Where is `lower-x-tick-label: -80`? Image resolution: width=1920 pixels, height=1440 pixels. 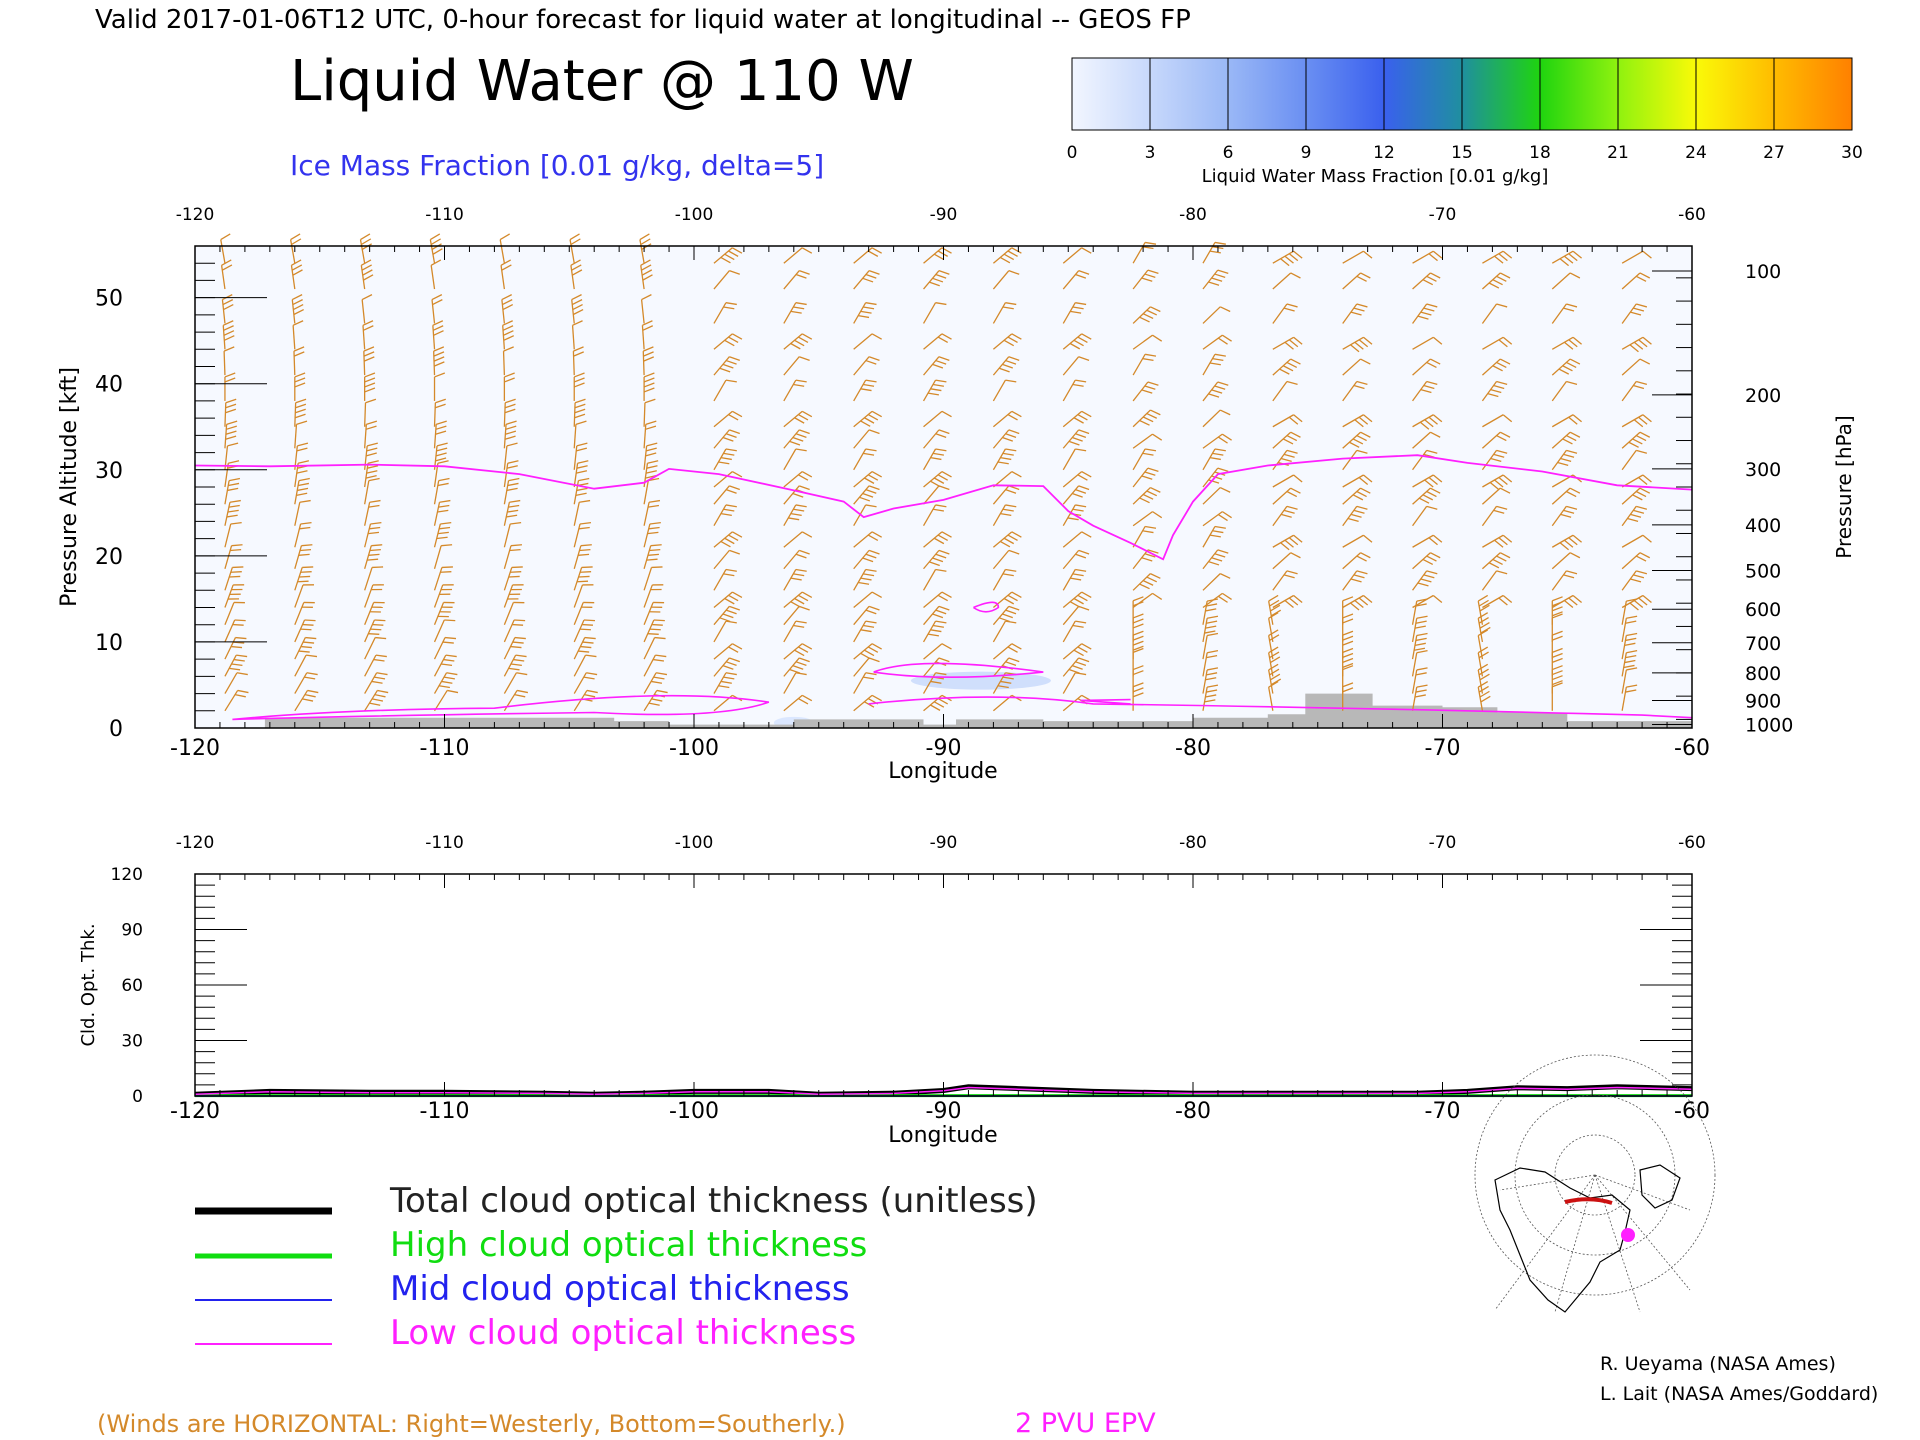 lower-x-tick-label: -80 is located at coordinates (1193, 1111).